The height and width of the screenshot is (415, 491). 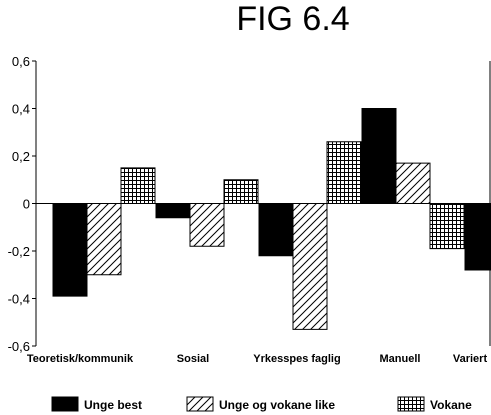 I want to click on y-tick-label: 0, so click(x=26, y=204).